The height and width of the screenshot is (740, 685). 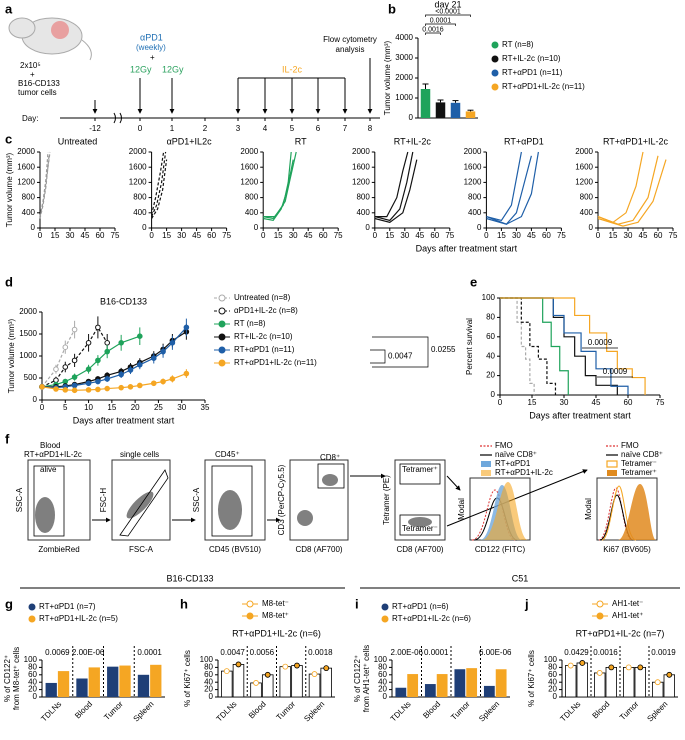 I want to click on y-axis-label: % of CD122⁺, so click(x=7, y=678).